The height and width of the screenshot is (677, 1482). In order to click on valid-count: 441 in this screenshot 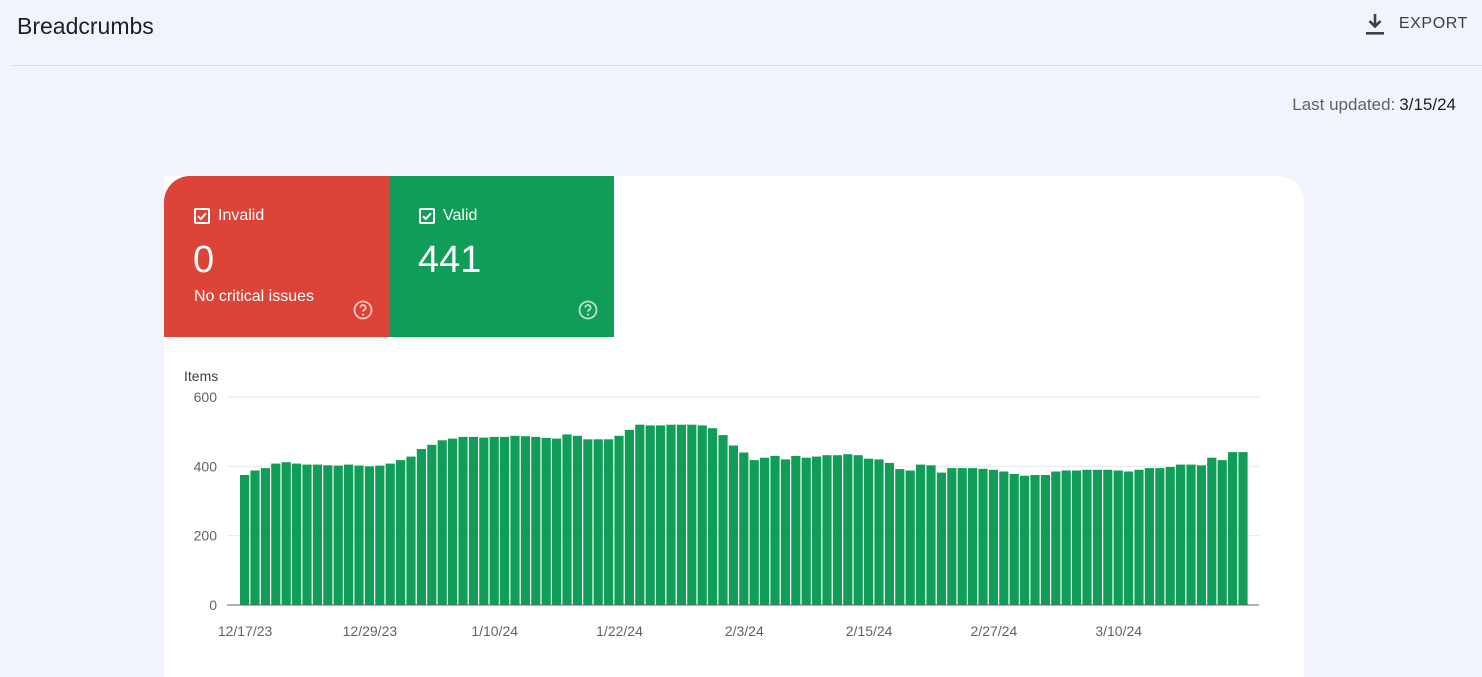, I will do `click(450, 260)`.